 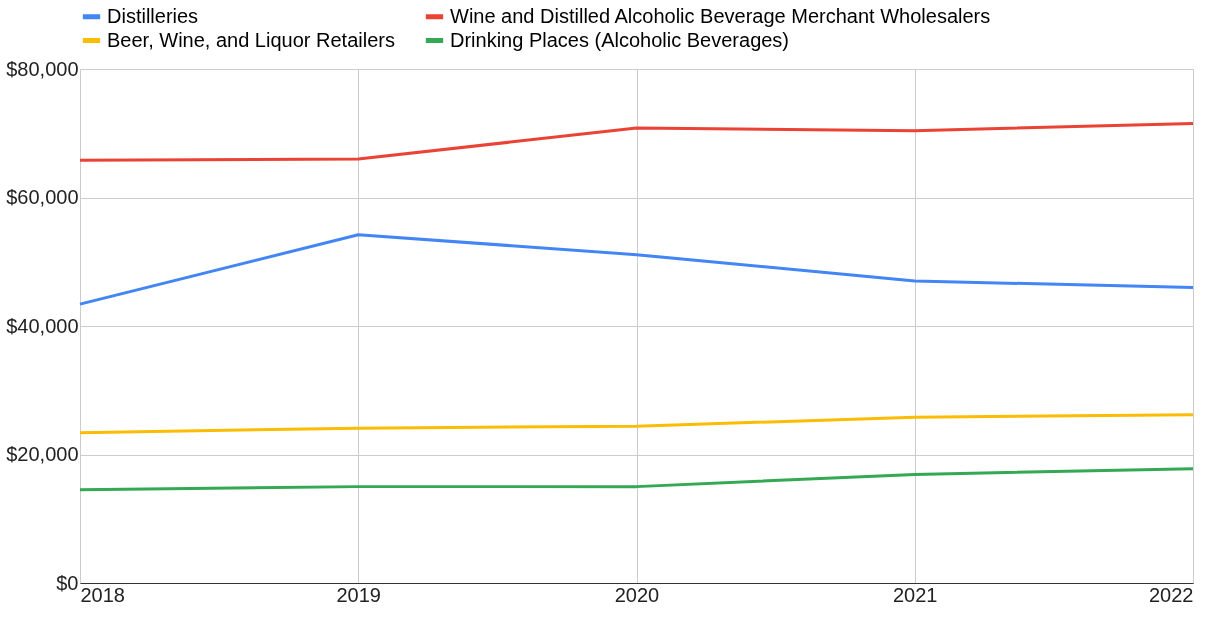 I want to click on x-tick-label: 2022, so click(x=1171, y=594).